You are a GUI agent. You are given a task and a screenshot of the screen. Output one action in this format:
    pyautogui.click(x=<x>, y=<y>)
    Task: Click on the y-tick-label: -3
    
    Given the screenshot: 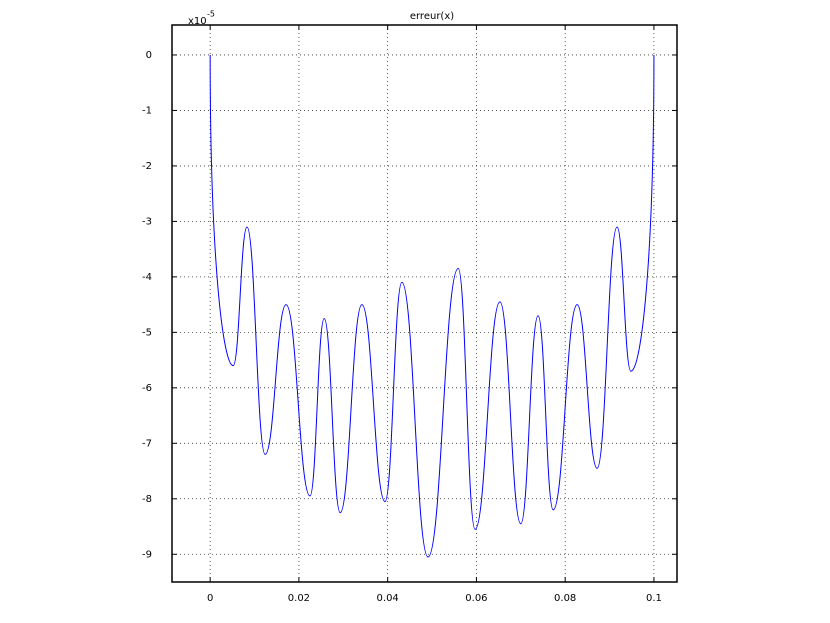 What is the action you would take?
    pyautogui.click(x=147, y=221)
    